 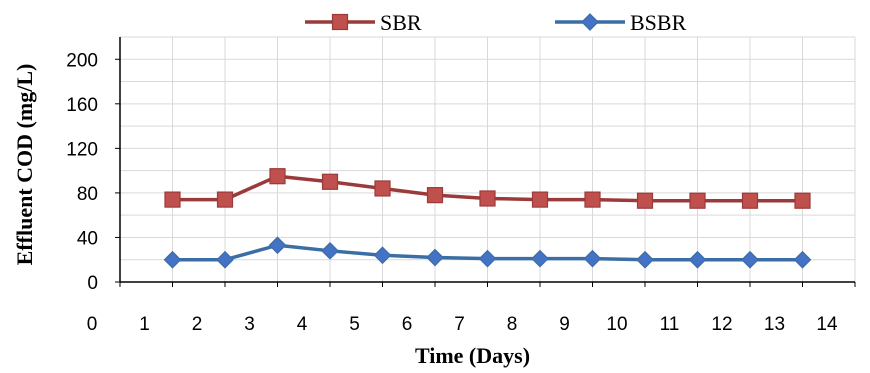 What do you see at coordinates (340, 22) in the screenshot?
I see `legend-marker-sbr` at bounding box center [340, 22].